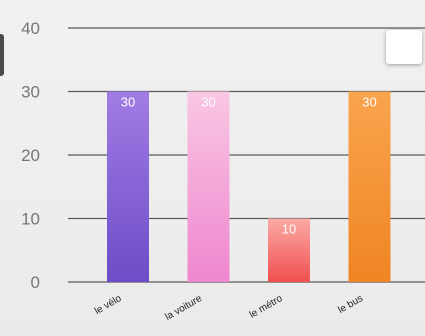 The height and width of the screenshot is (336, 425). What do you see at coordinates (229, 308) in the screenshot?
I see `x-axis-tick-labels: le vélo la voiture le métro le bus` at bounding box center [229, 308].